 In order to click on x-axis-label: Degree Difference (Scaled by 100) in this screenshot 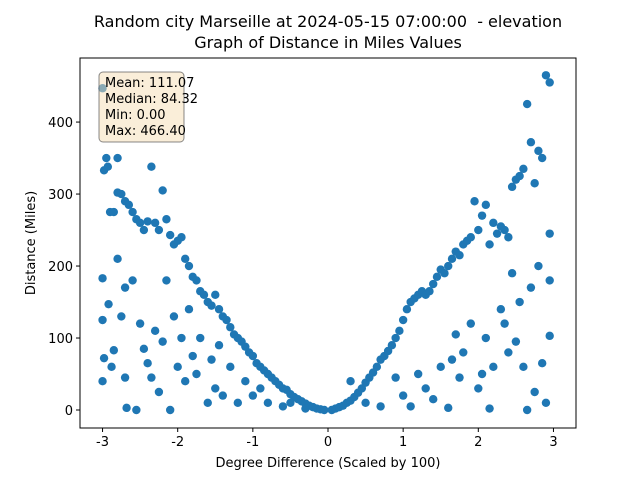, I will do `click(328, 463)`.